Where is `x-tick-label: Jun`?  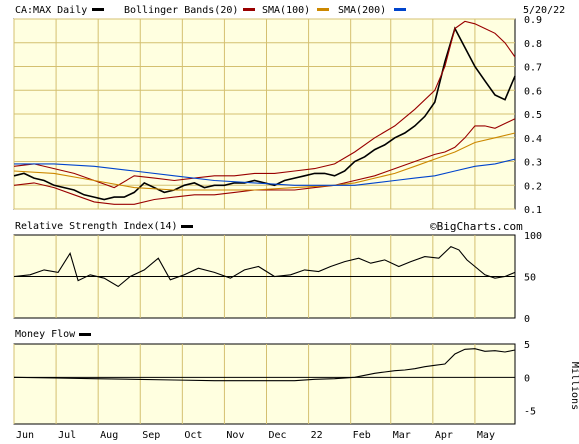 x-tick-label: Jun is located at coordinates (25, 435).